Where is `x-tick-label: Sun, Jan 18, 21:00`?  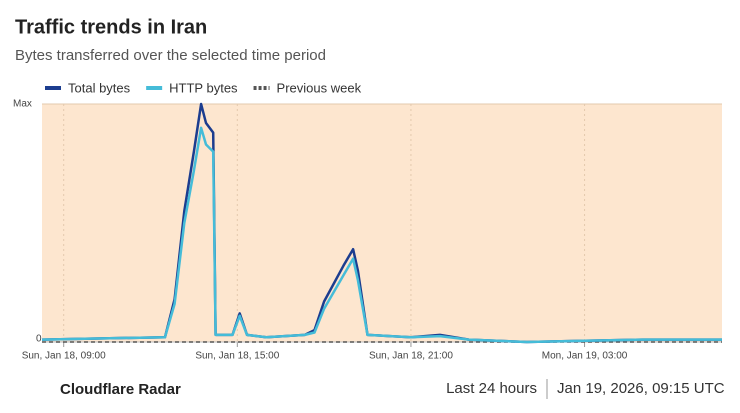 x-tick-label: Sun, Jan 18, 21:00 is located at coordinates (411, 356).